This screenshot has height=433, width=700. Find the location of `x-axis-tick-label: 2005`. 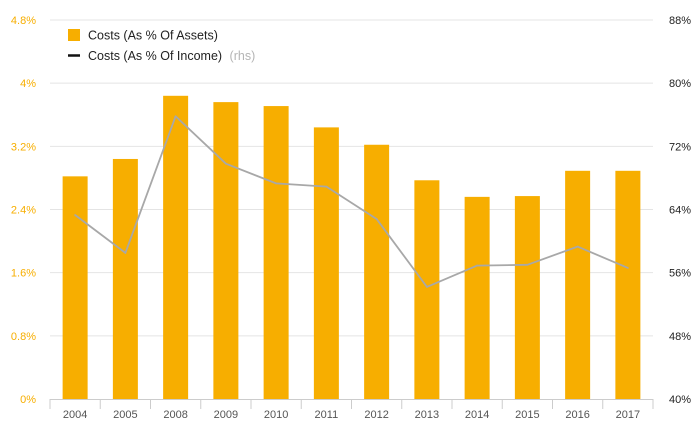

x-axis-tick-label: 2005 is located at coordinates (125, 415).